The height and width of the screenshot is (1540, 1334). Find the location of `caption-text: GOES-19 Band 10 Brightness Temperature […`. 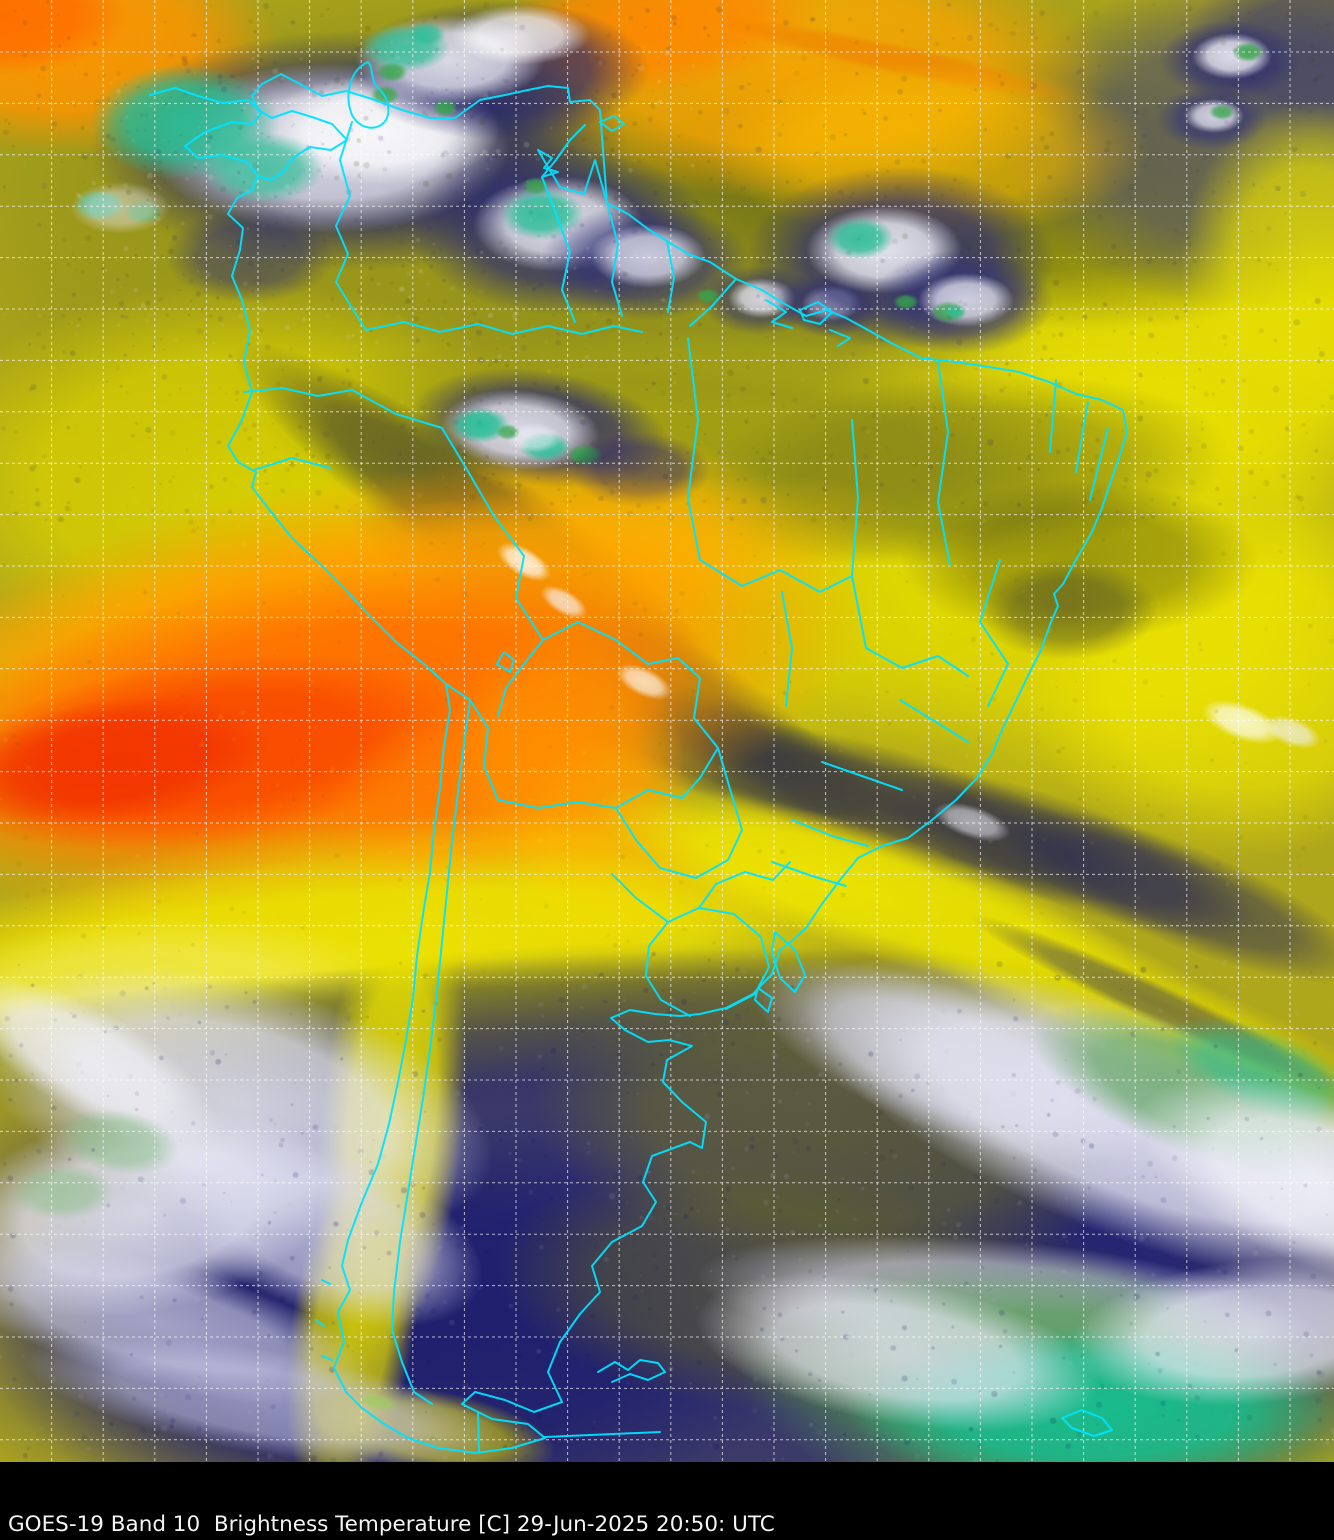

caption-text: GOES-19 Band 10 Brightness Temperature [… is located at coordinates (391, 1524).